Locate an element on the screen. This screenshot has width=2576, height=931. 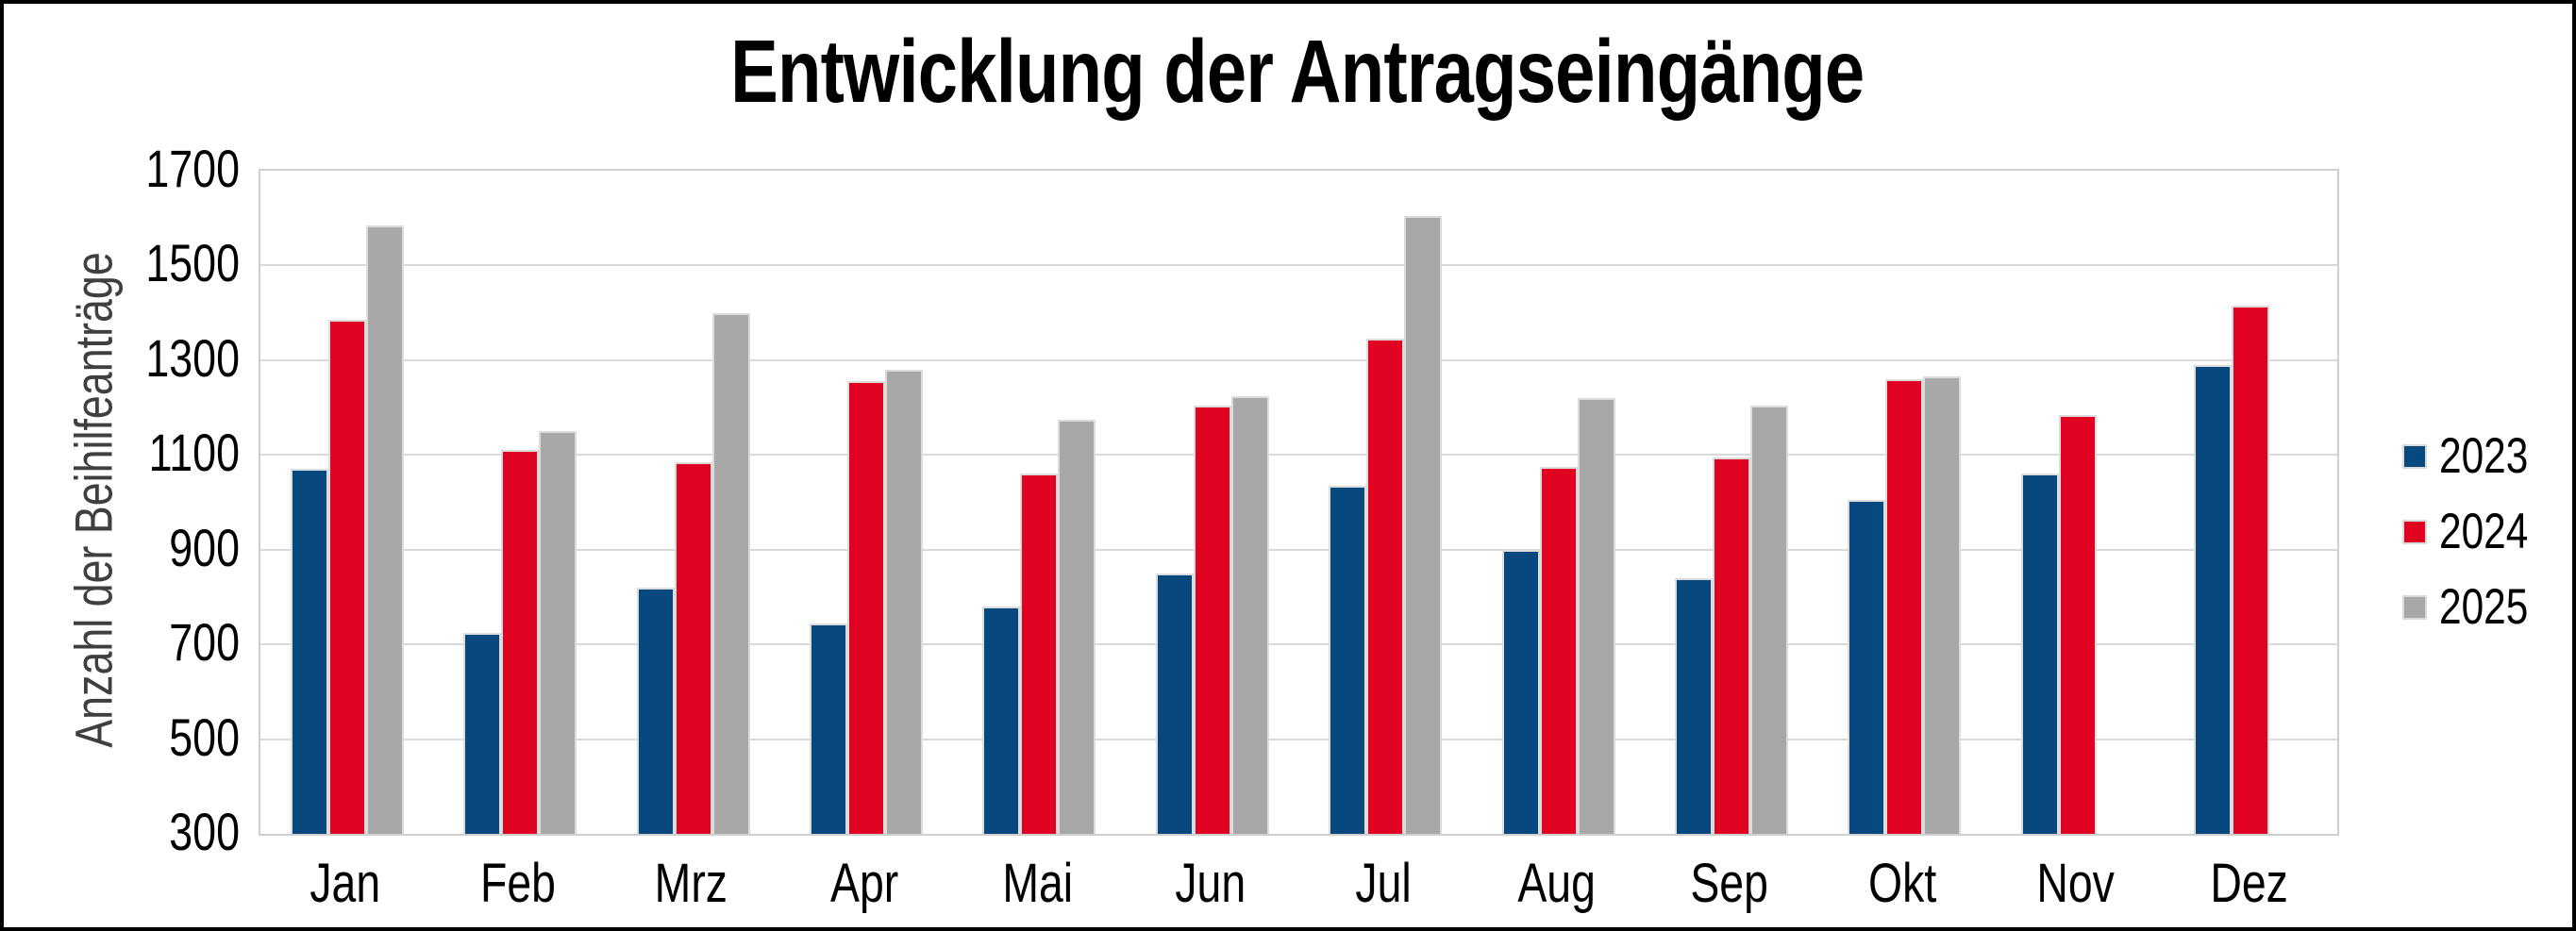
bar-Sep-2023 is located at coordinates (1694, 705).